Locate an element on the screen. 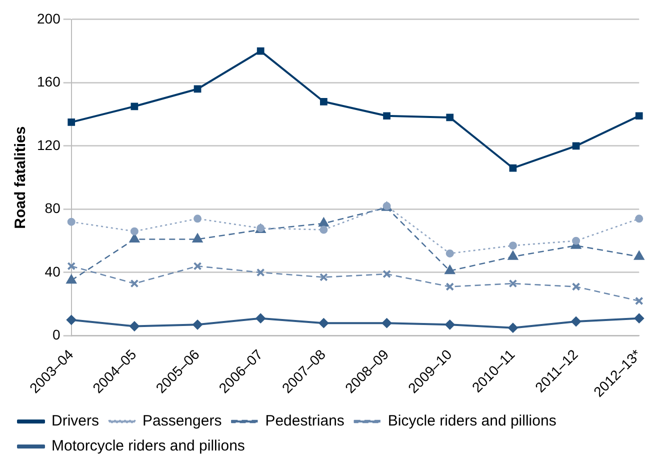  legend-label: Motorcycle riders and pillions is located at coordinates (148, 446).